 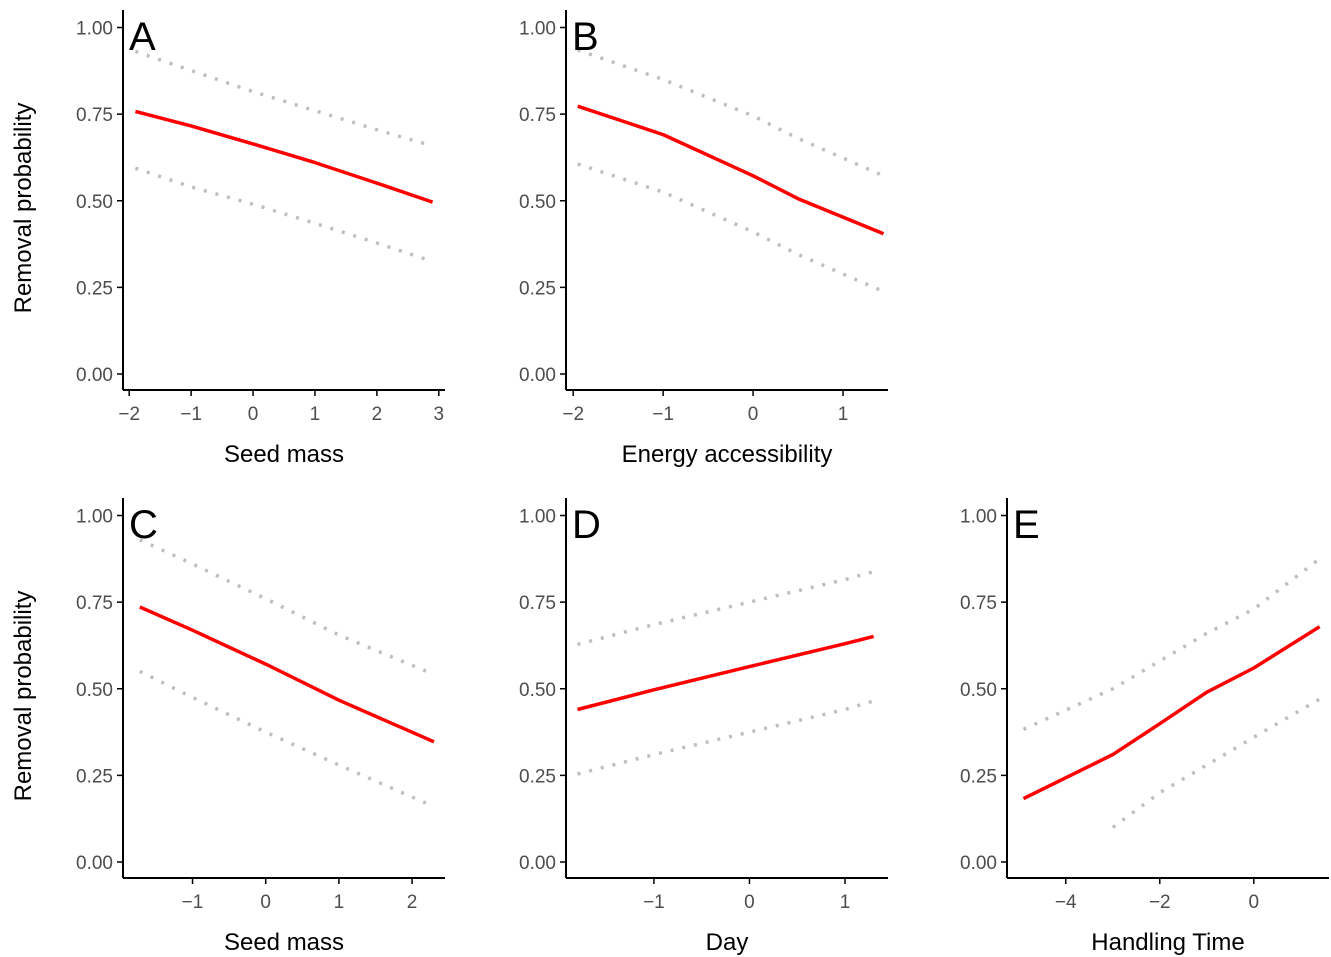 What do you see at coordinates (1026, 525) in the screenshot?
I see `panel-tag: E` at bounding box center [1026, 525].